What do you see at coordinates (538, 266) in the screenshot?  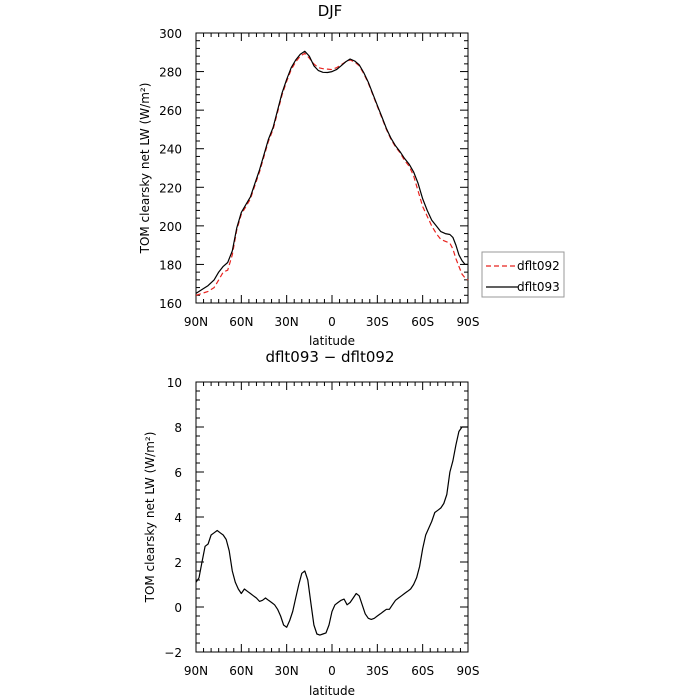 I see `legend-label-dflt092: dflt092` at bounding box center [538, 266].